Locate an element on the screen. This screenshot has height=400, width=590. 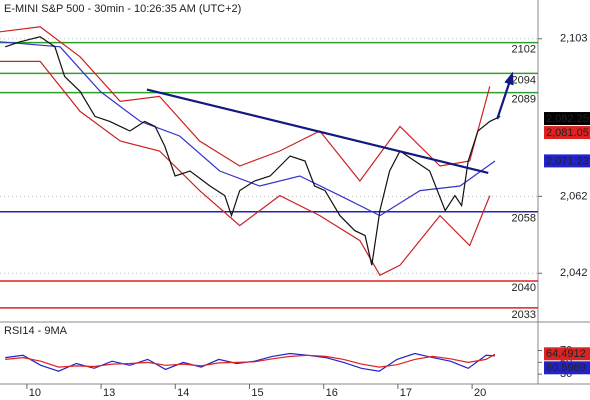
x-tick-label: 20 is located at coordinates (480, 393).